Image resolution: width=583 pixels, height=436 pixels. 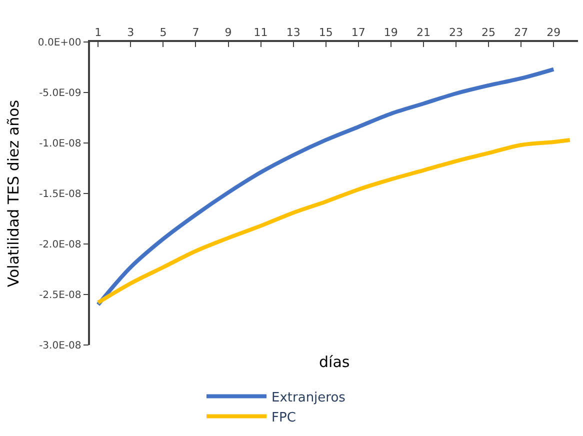 What do you see at coordinates (553, 32) in the screenshot?
I see `x-tick-label: 29` at bounding box center [553, 32].